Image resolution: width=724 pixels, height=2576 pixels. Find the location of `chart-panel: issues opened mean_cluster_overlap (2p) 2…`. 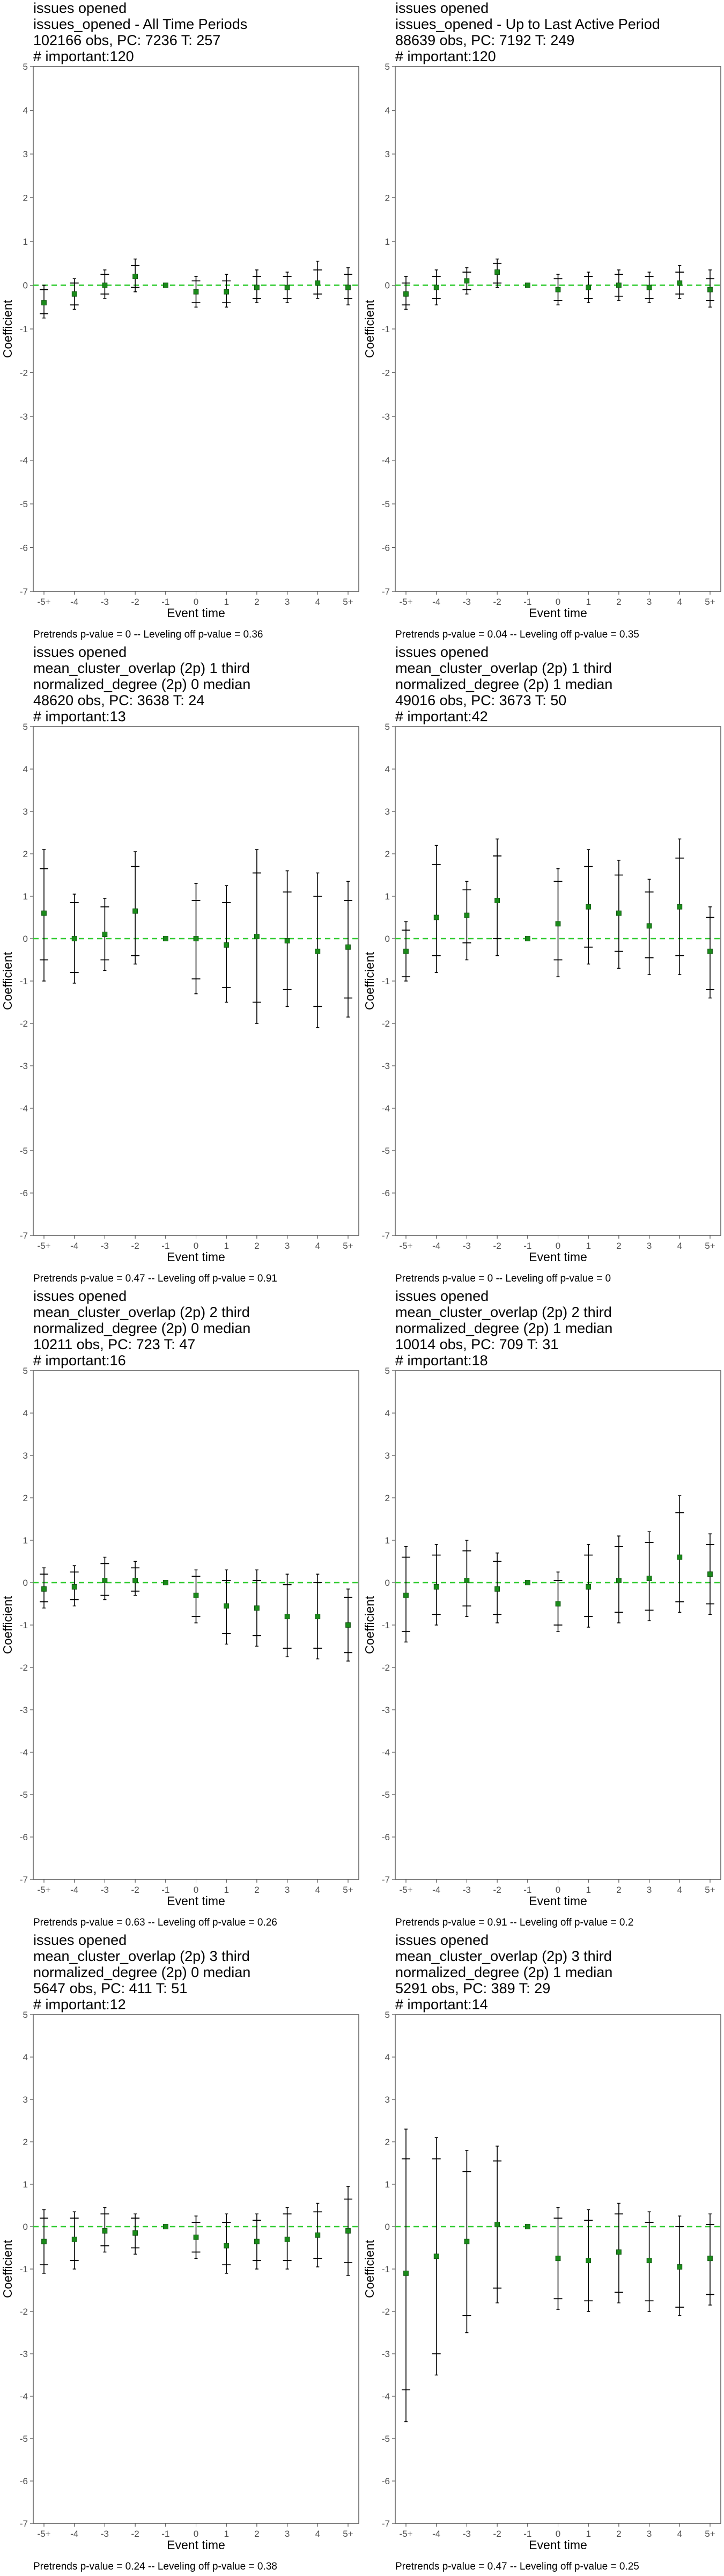

chart-panel: issues opened mean_cluster_overlap (2p) 2… is located at coordinates (543, 1610).